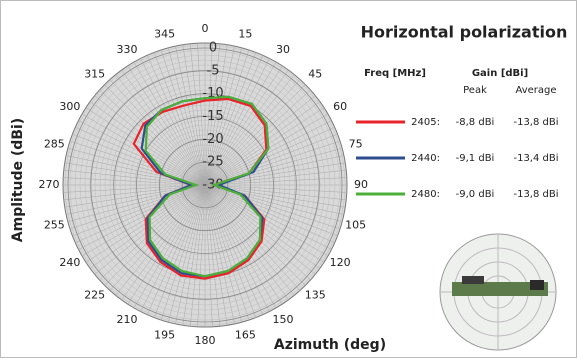  Describe the element at coordinates (164, 335) in the screenshot. I see `angle-tick-label: 195` at that location.